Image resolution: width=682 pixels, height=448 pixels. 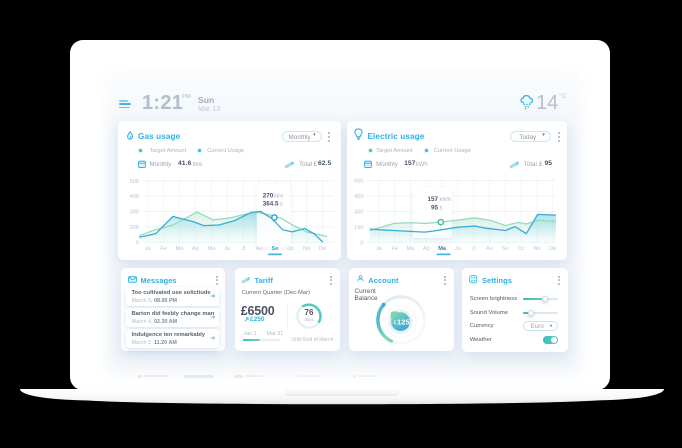 I want to click on svg-text: 600, so click(x=358, y=182).